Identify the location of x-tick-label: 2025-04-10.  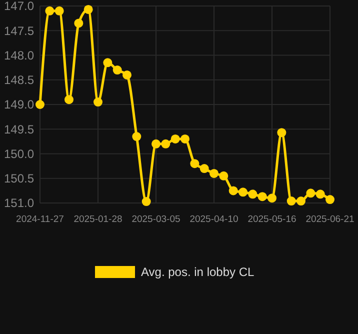
(214, 219).